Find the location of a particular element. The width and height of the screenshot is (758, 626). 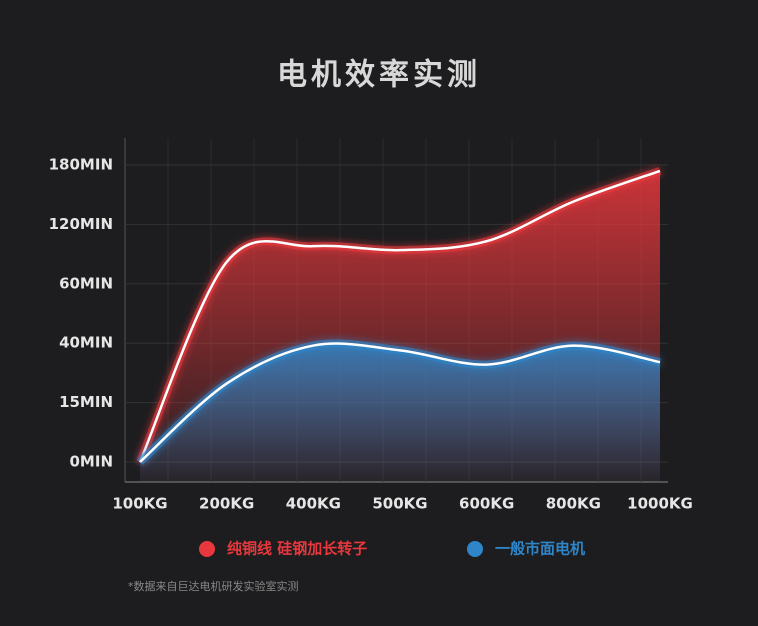

x-tick-label: 1000KG is located at coordinates (660, 504).